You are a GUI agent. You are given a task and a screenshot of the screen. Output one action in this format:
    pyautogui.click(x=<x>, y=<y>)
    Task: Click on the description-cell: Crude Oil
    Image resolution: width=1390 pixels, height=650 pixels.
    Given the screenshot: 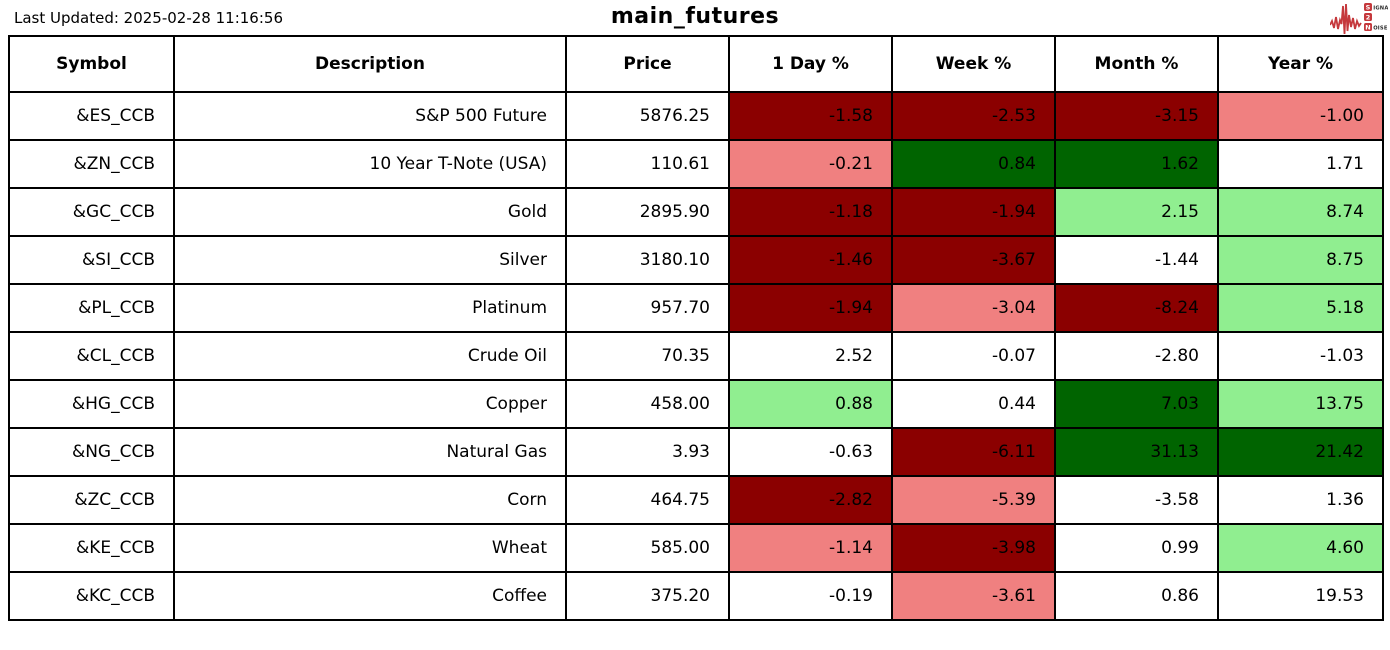 What is the action you would take?
    pyautogui.click(x=370, y=356)
    